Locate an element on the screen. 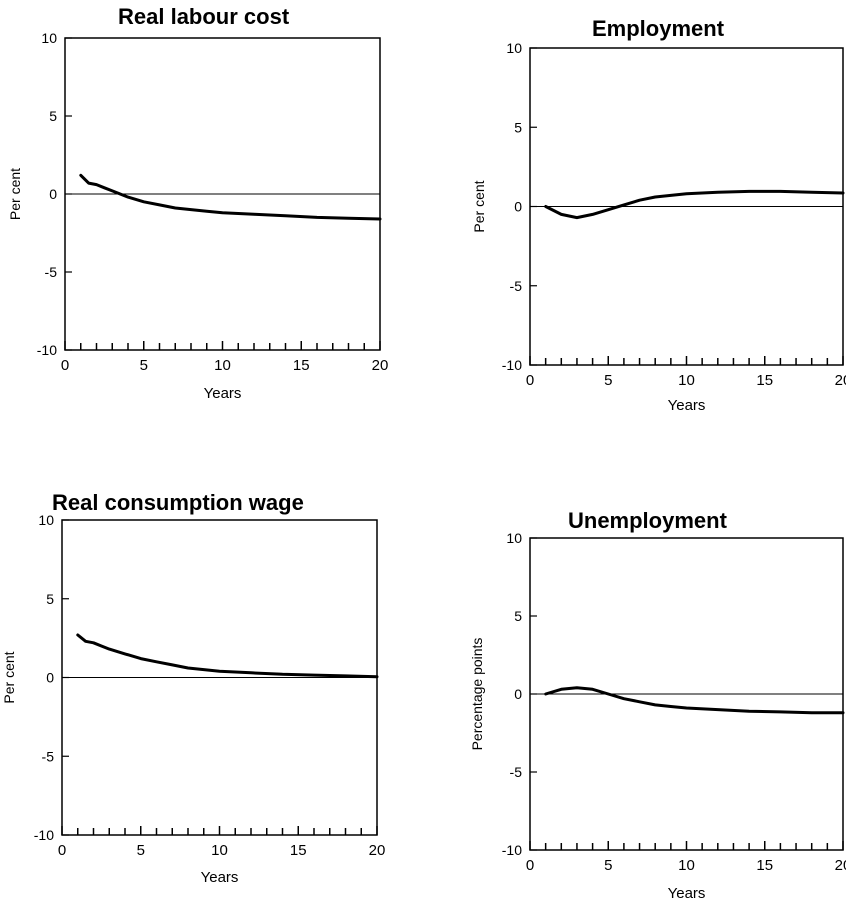  chart-title: Employment is located at coordinates (658, 28).